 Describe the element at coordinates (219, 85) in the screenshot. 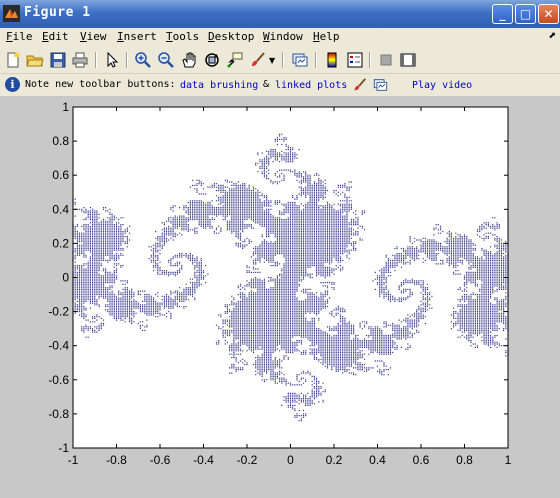

I see `data-brushing-link: data brushing` at that location.